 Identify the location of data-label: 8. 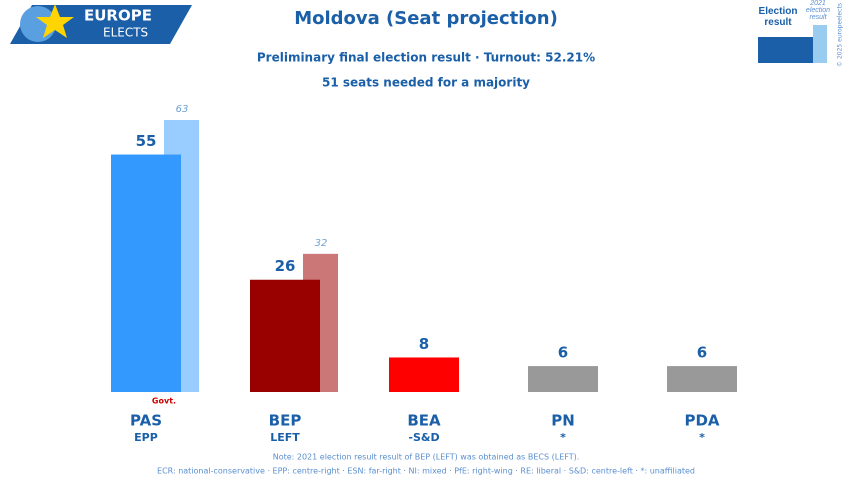
(424, 344).